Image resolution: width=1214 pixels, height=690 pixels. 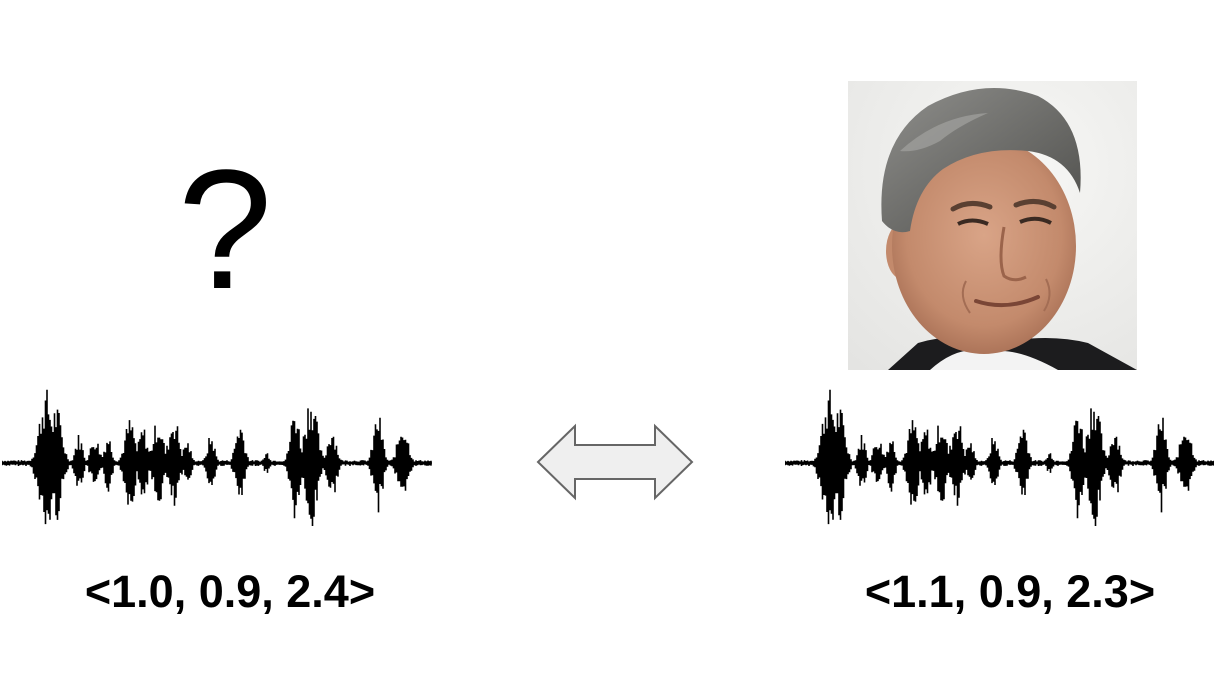 I want to click on audio-waveform-right, so click(x=999, y=457).